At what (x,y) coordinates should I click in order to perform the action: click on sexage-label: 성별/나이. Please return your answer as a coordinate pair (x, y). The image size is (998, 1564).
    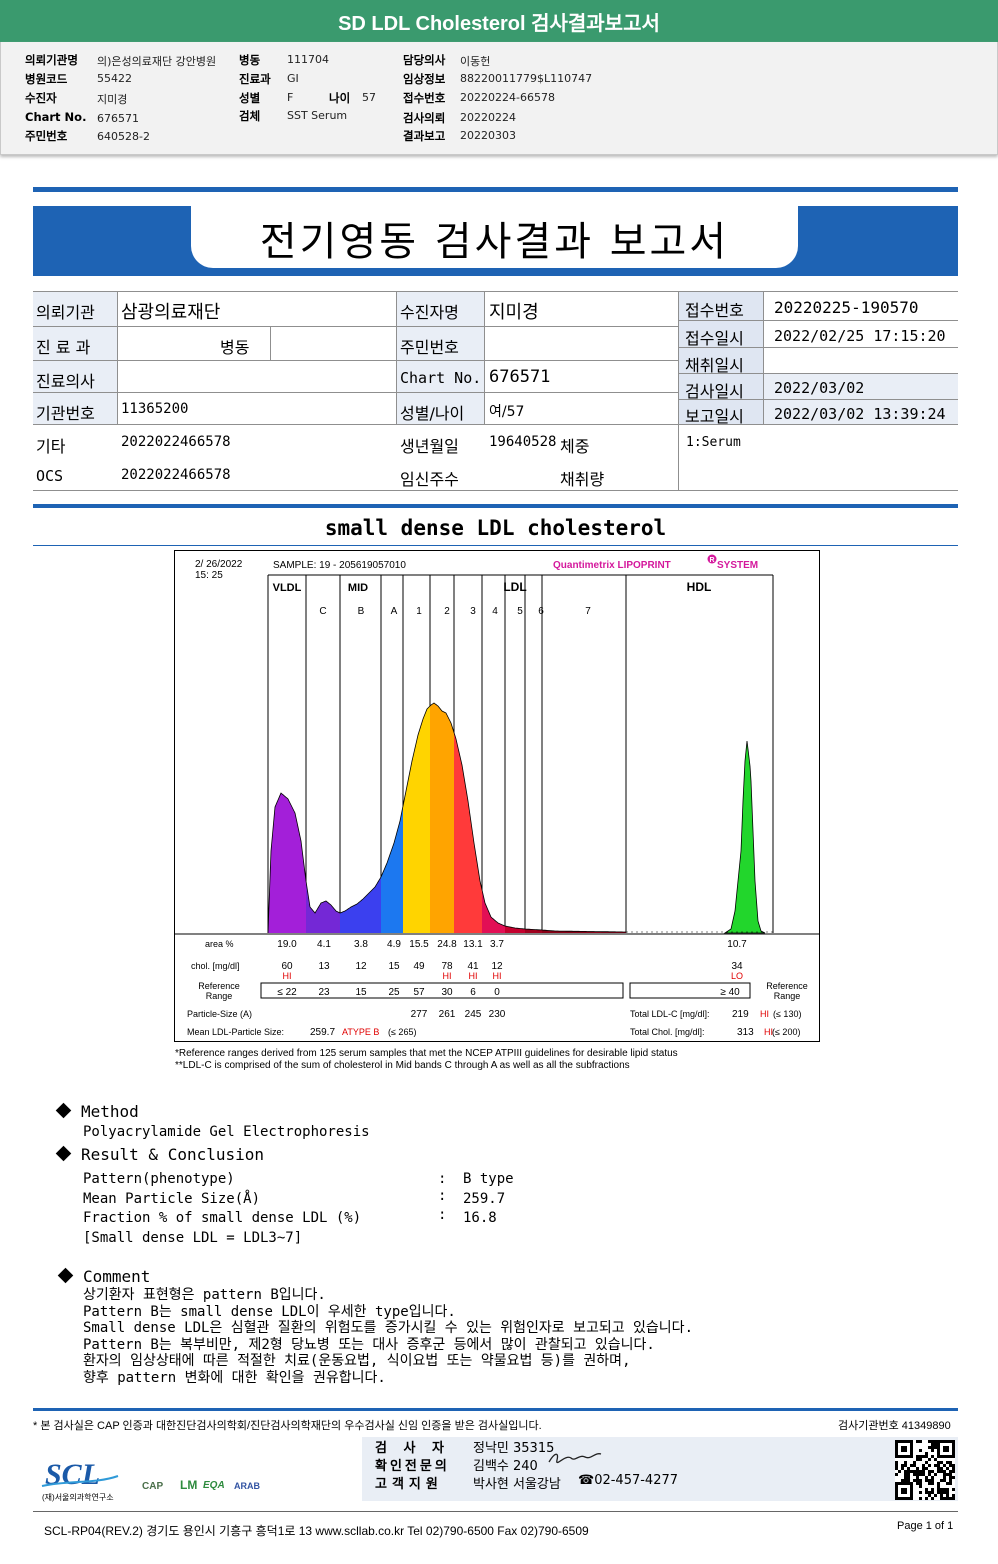
    Looking at the image, I should click on (432, 413).